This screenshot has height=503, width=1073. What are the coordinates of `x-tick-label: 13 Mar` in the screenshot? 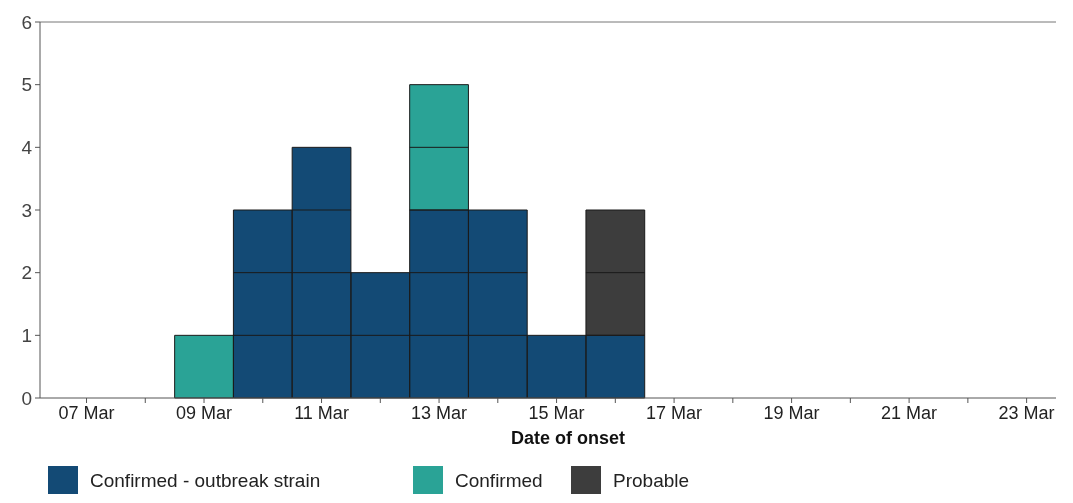 It's located at (439, 413).